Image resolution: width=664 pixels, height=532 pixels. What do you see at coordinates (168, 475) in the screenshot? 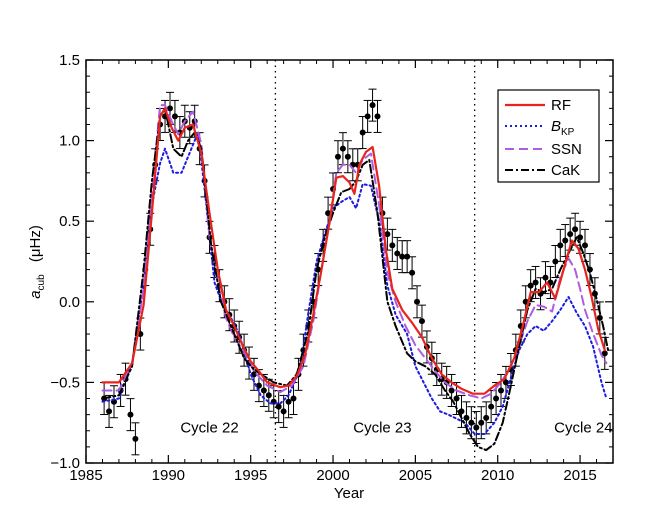
I see `x-tick-label: 1990` at bounding box center [168, 475].